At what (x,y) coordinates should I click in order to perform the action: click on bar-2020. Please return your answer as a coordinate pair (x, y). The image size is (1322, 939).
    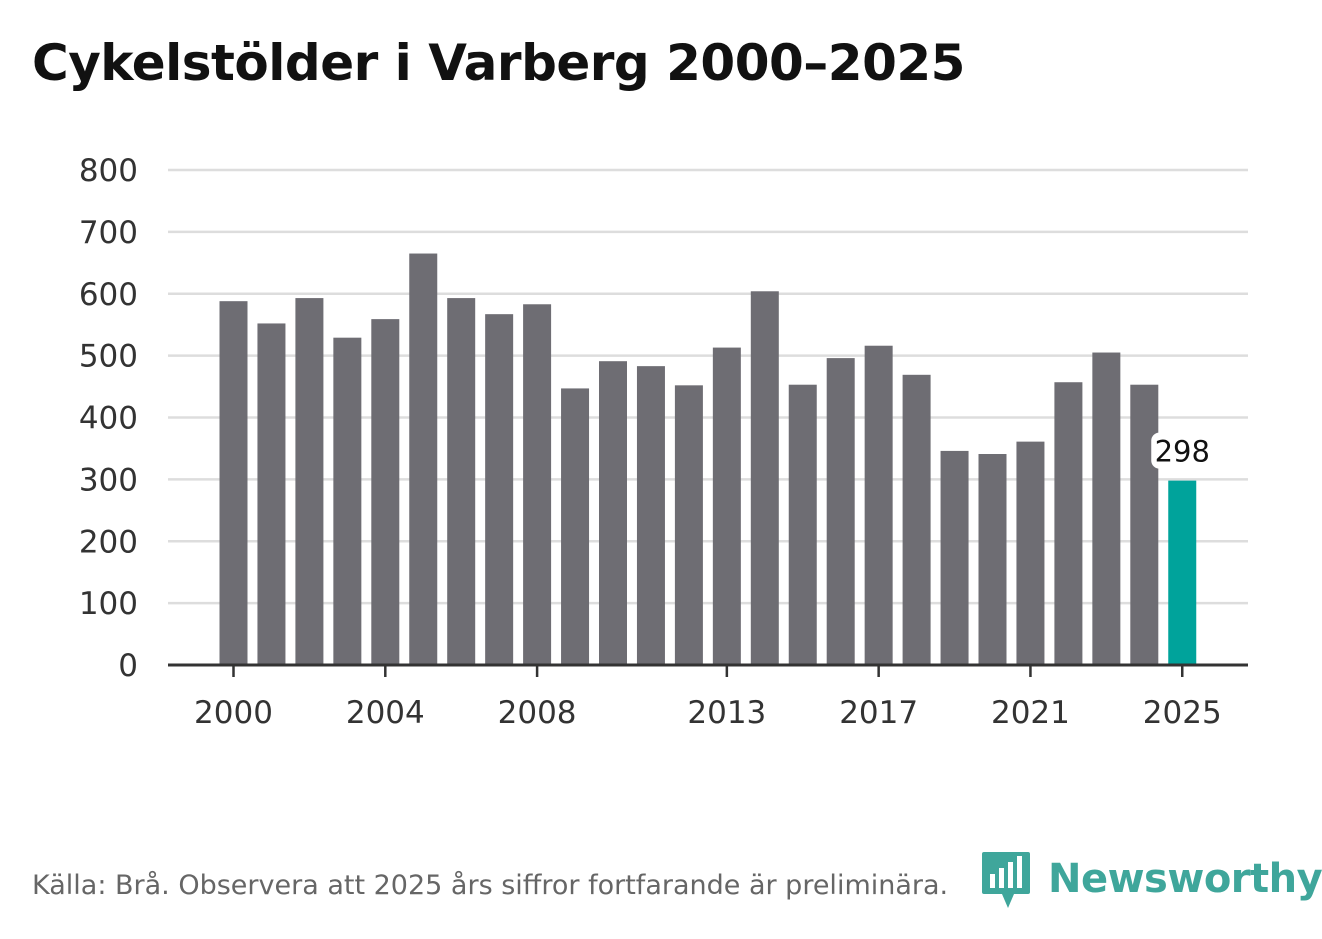
    Looking at the image, I should click on (992, 559).